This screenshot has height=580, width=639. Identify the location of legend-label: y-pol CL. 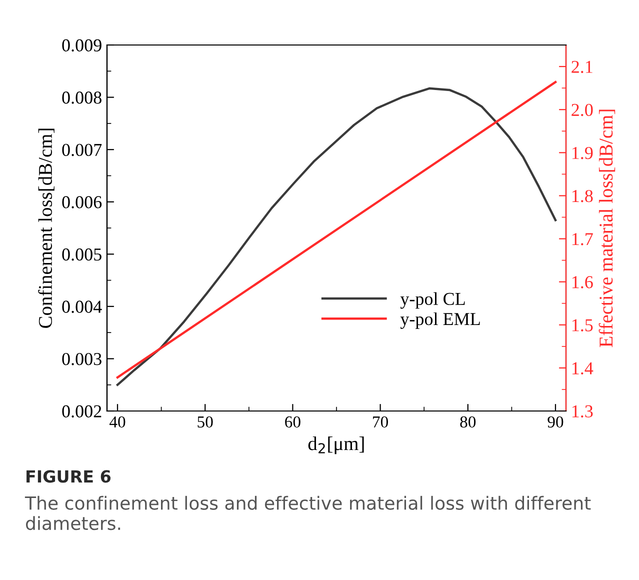
(432, 300).